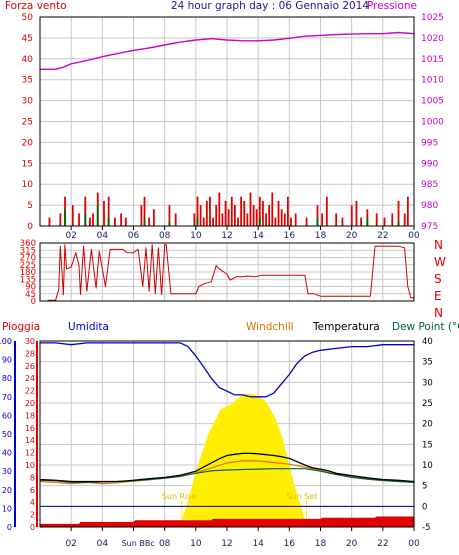  I want to click on sun-axis-note: Sun BBc, so click(138, 543).